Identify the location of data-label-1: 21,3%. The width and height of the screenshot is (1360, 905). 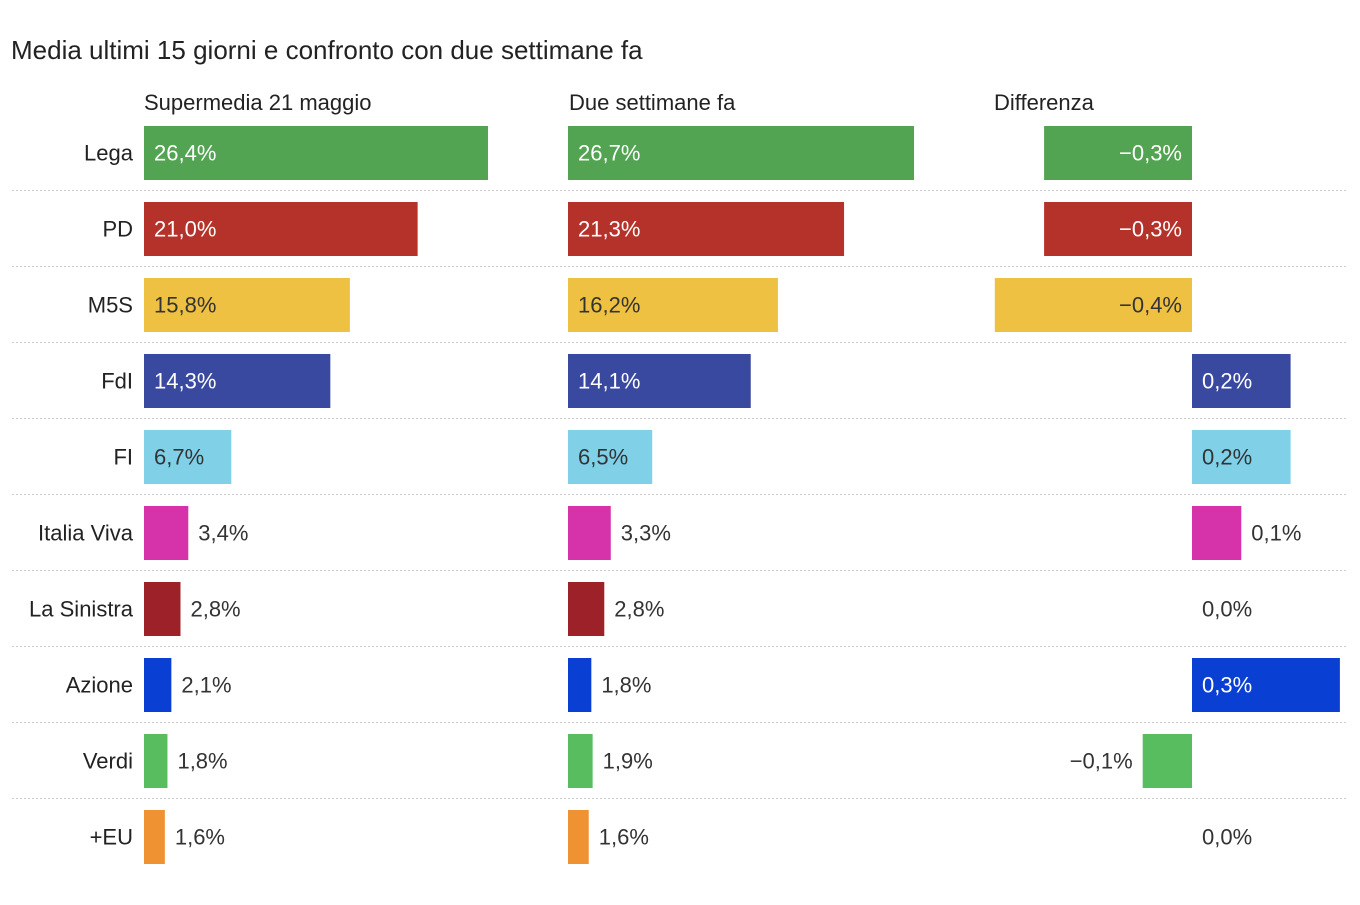
(609, 229).